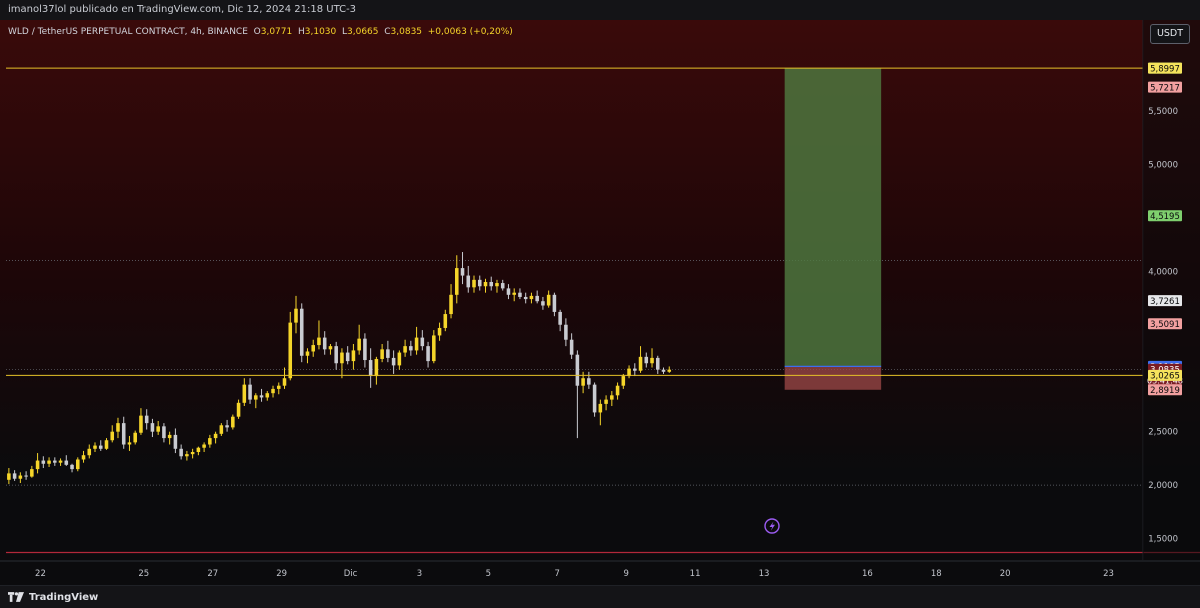 Image resolution: width=1200 pixels, height=608 pixels. What do you see at coordinates (488, 574) in the screenshot?
I see `time-tick-label: 5` at bounding box center [488, 574].